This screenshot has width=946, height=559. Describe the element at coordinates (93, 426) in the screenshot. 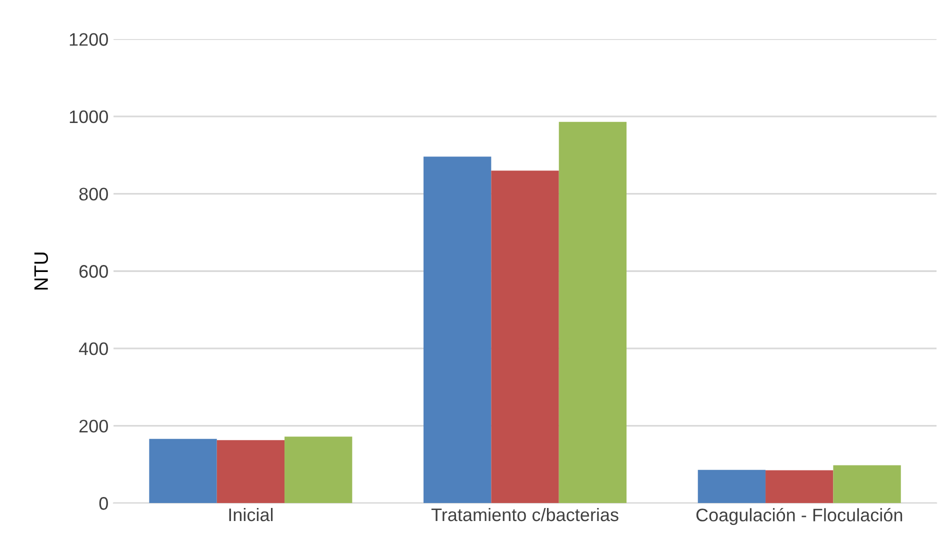

I see `y-tick-label: 200` at that location.